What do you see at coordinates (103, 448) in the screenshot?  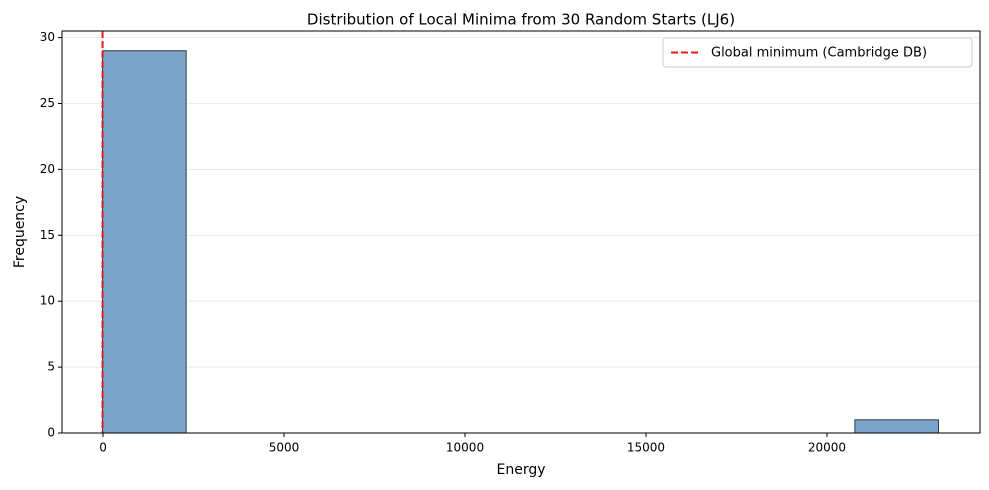 I see `x-tick-label: 0` at bounding box center [103, 448].